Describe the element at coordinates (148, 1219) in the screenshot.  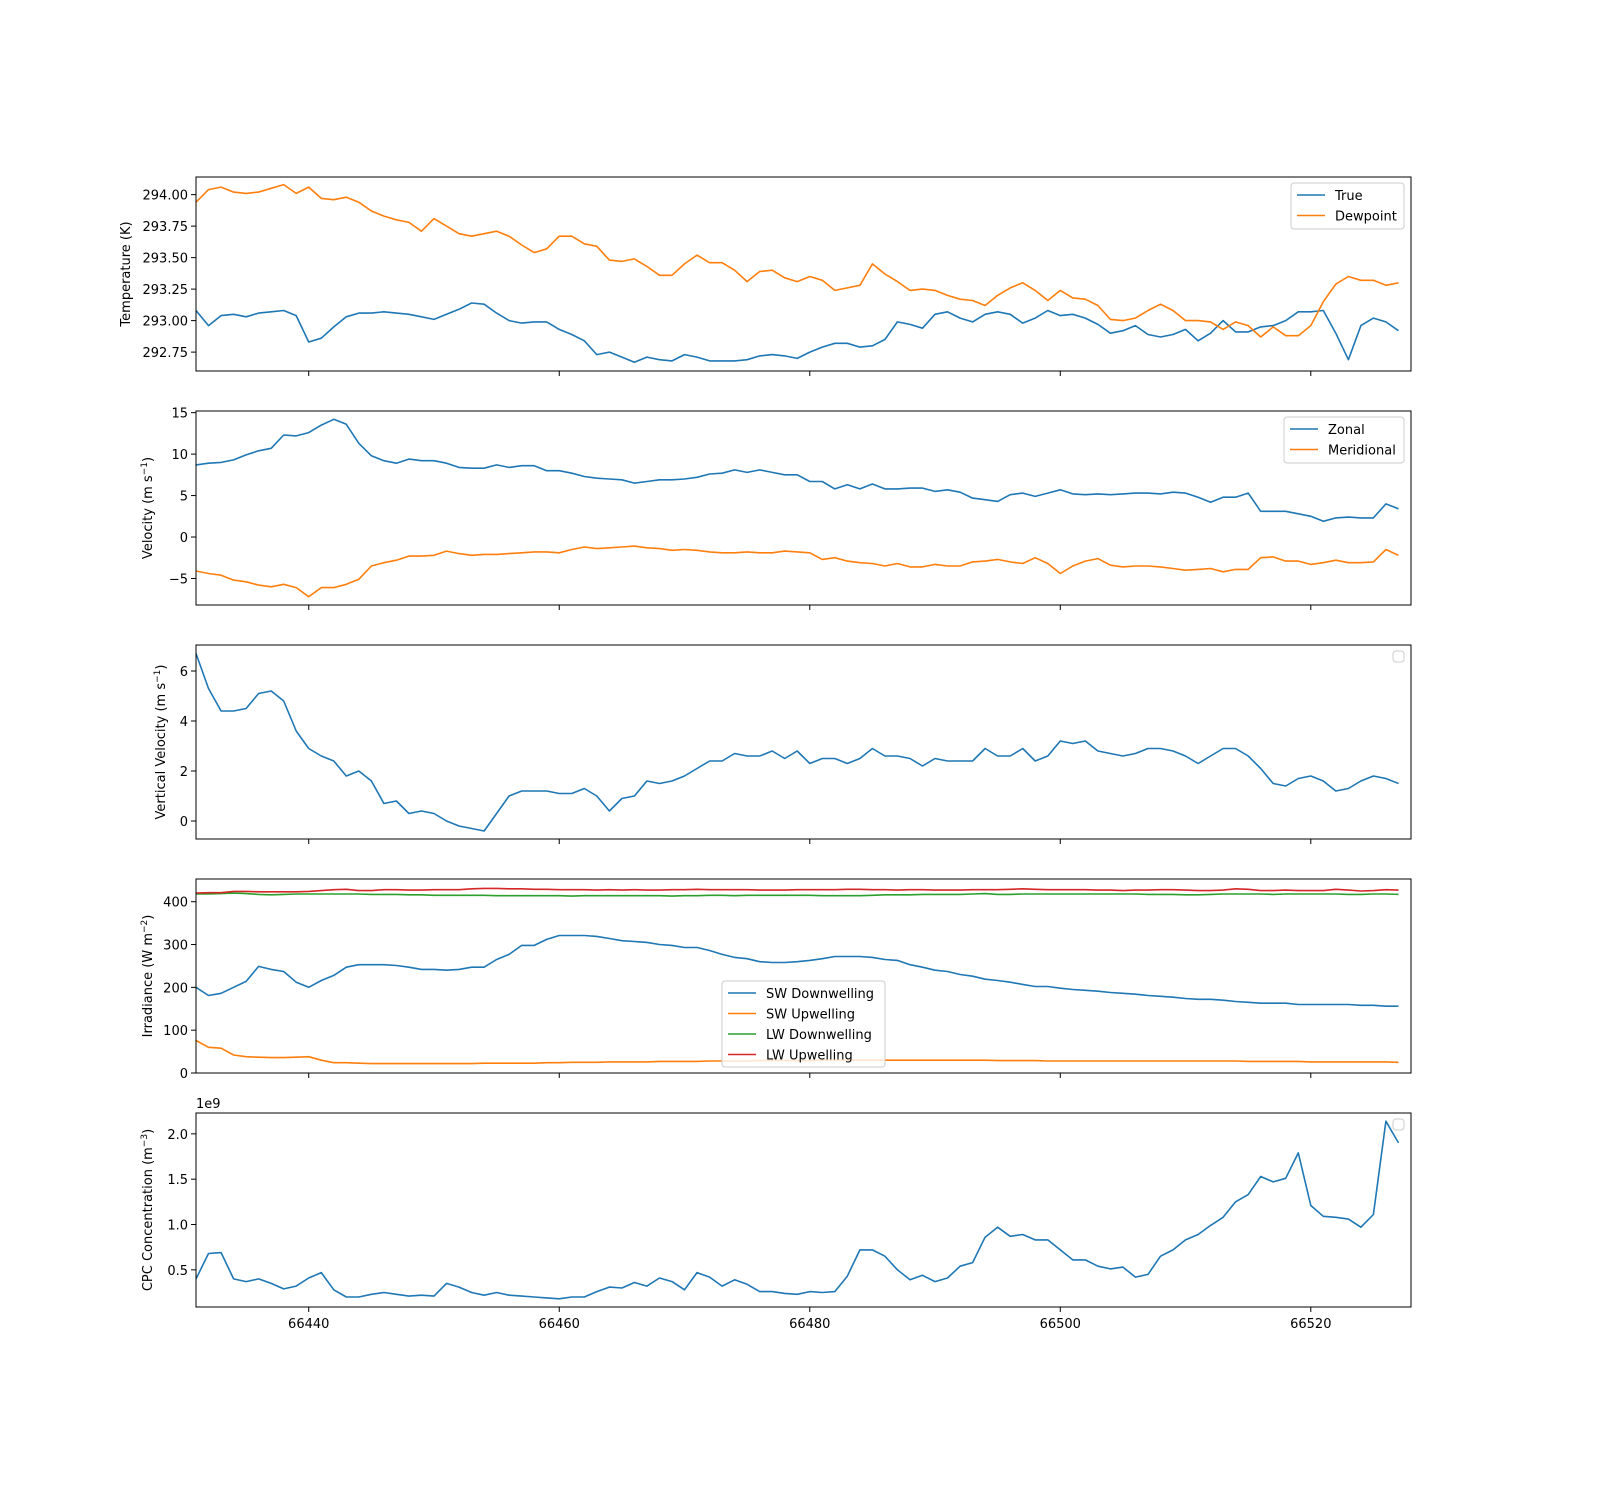
I see `y-axis-label-text: CPC Concentration (m` at that location.